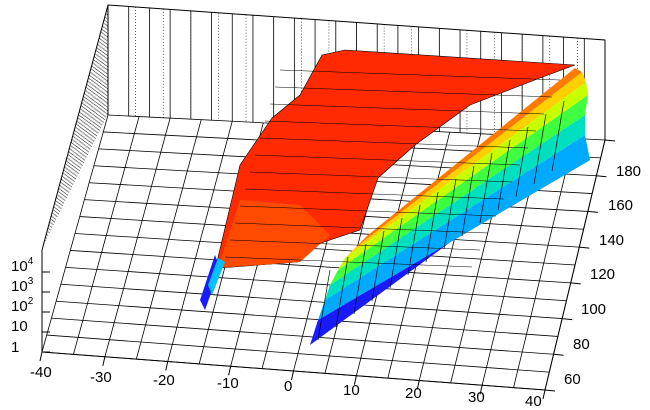 Image resolution: width=650 pixels, height=410 pixels. Describe the element at coordinates (476, 397) in the screenshot. I see `x-tick-label: 30` at that location.